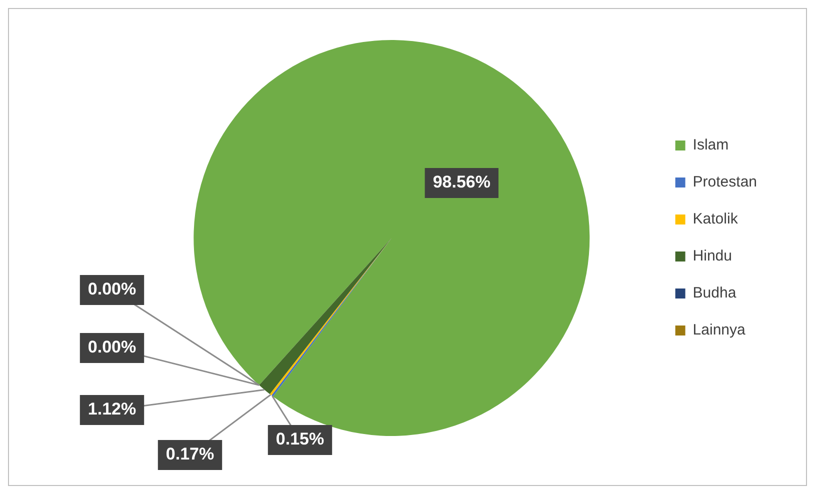  I want to click on data-label: 1.12%, so click(112, 409).